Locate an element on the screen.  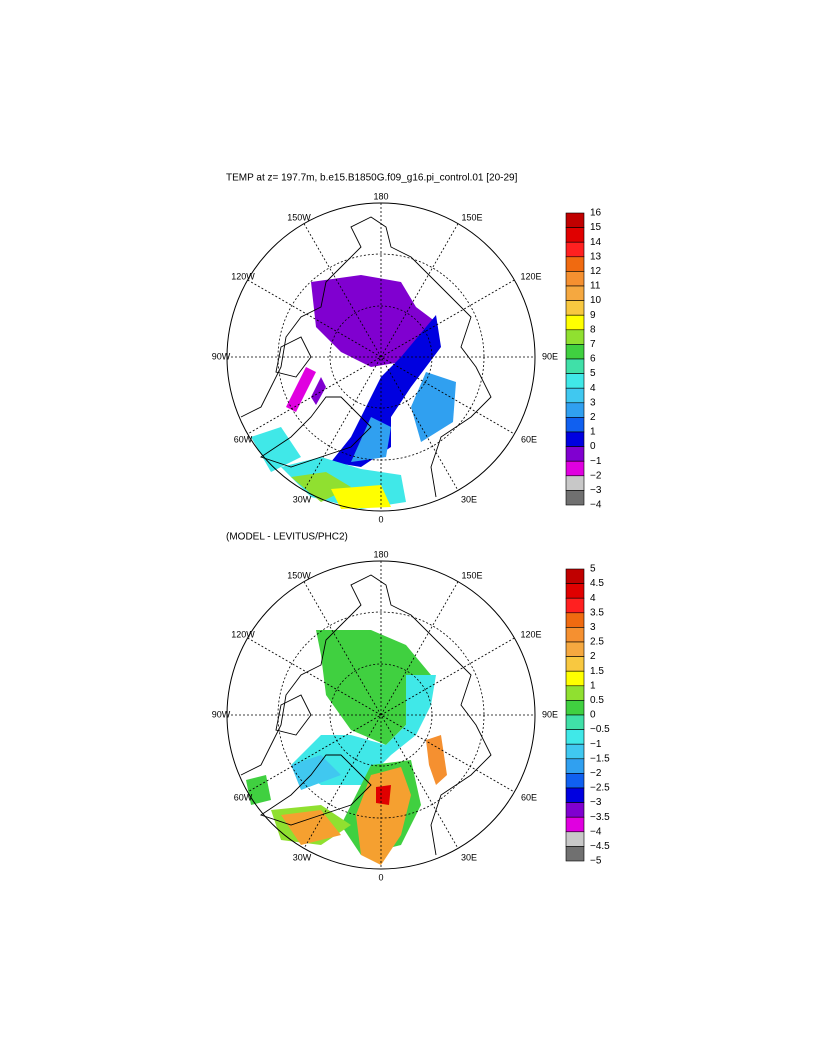
colorbar-label: 0.5 is located at coordinates (597, 700).